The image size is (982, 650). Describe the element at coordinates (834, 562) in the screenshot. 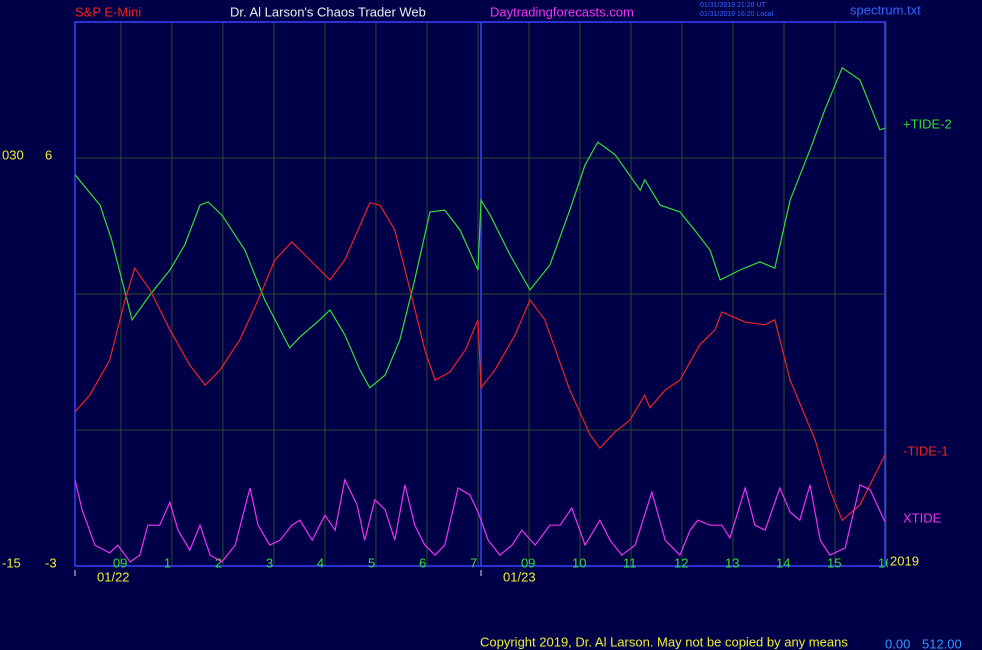

I see `x-tick-label: 15` at that location.